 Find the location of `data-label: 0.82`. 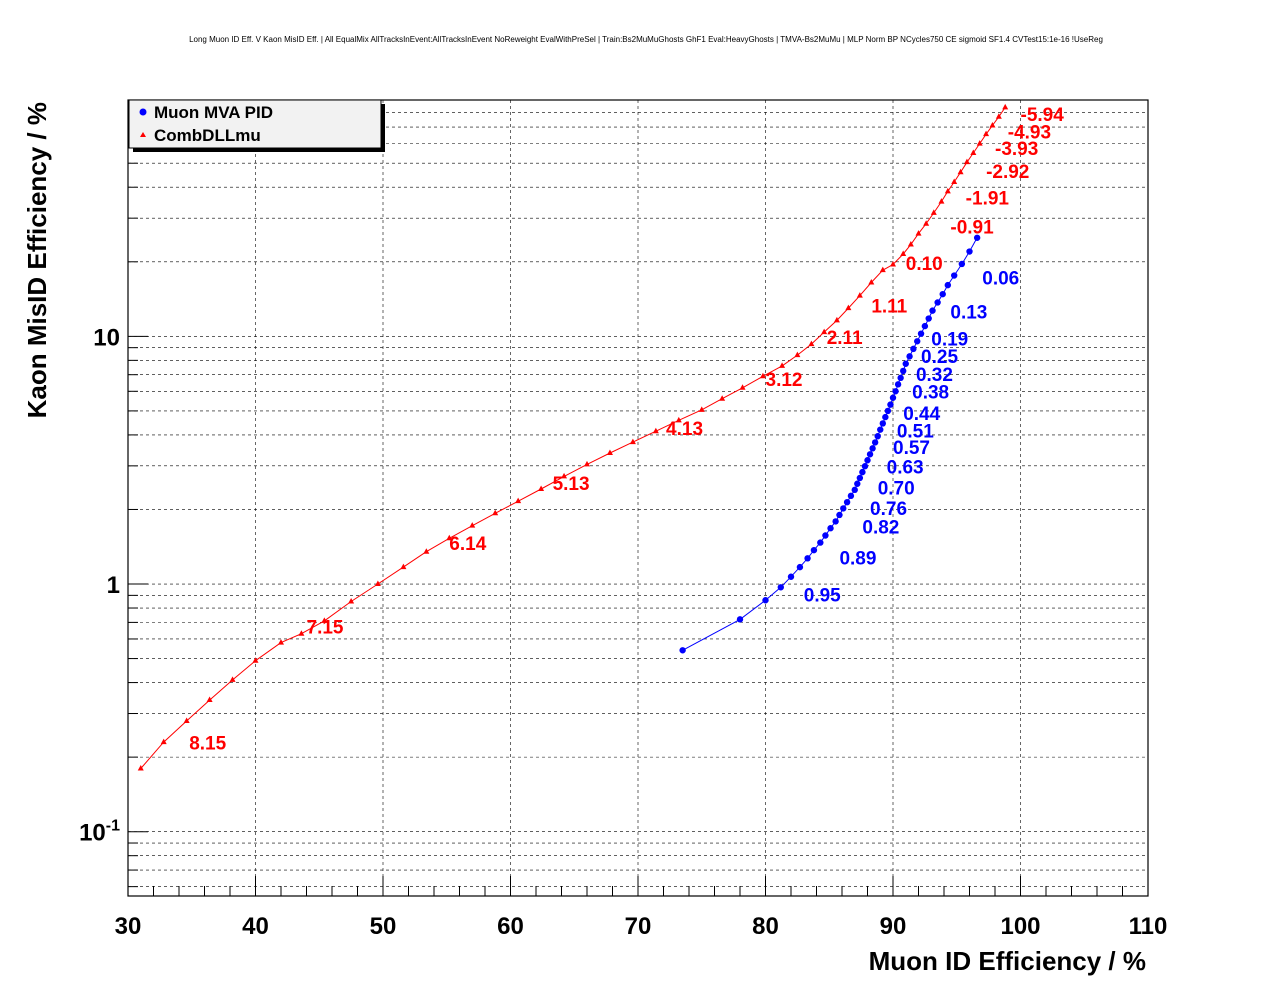

data-label: 0.82 is located at coordinates (880, 527).